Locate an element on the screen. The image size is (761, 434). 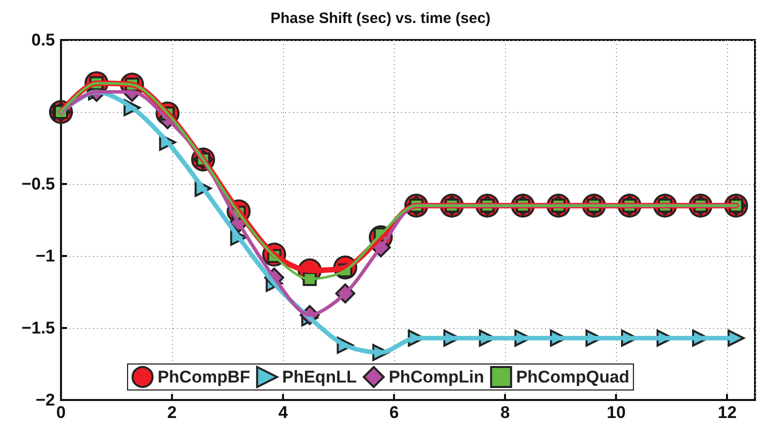
y-tick-label: −1 is located at coordinates (45, 256).